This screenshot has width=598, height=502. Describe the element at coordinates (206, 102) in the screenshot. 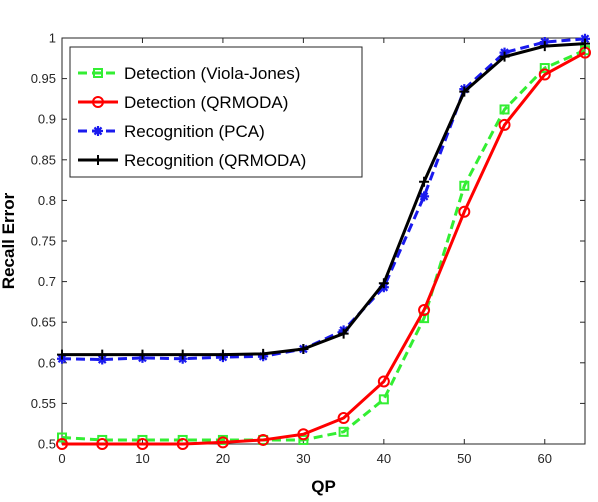

I see `legend-label: Detection (QRMODA)` at that location.